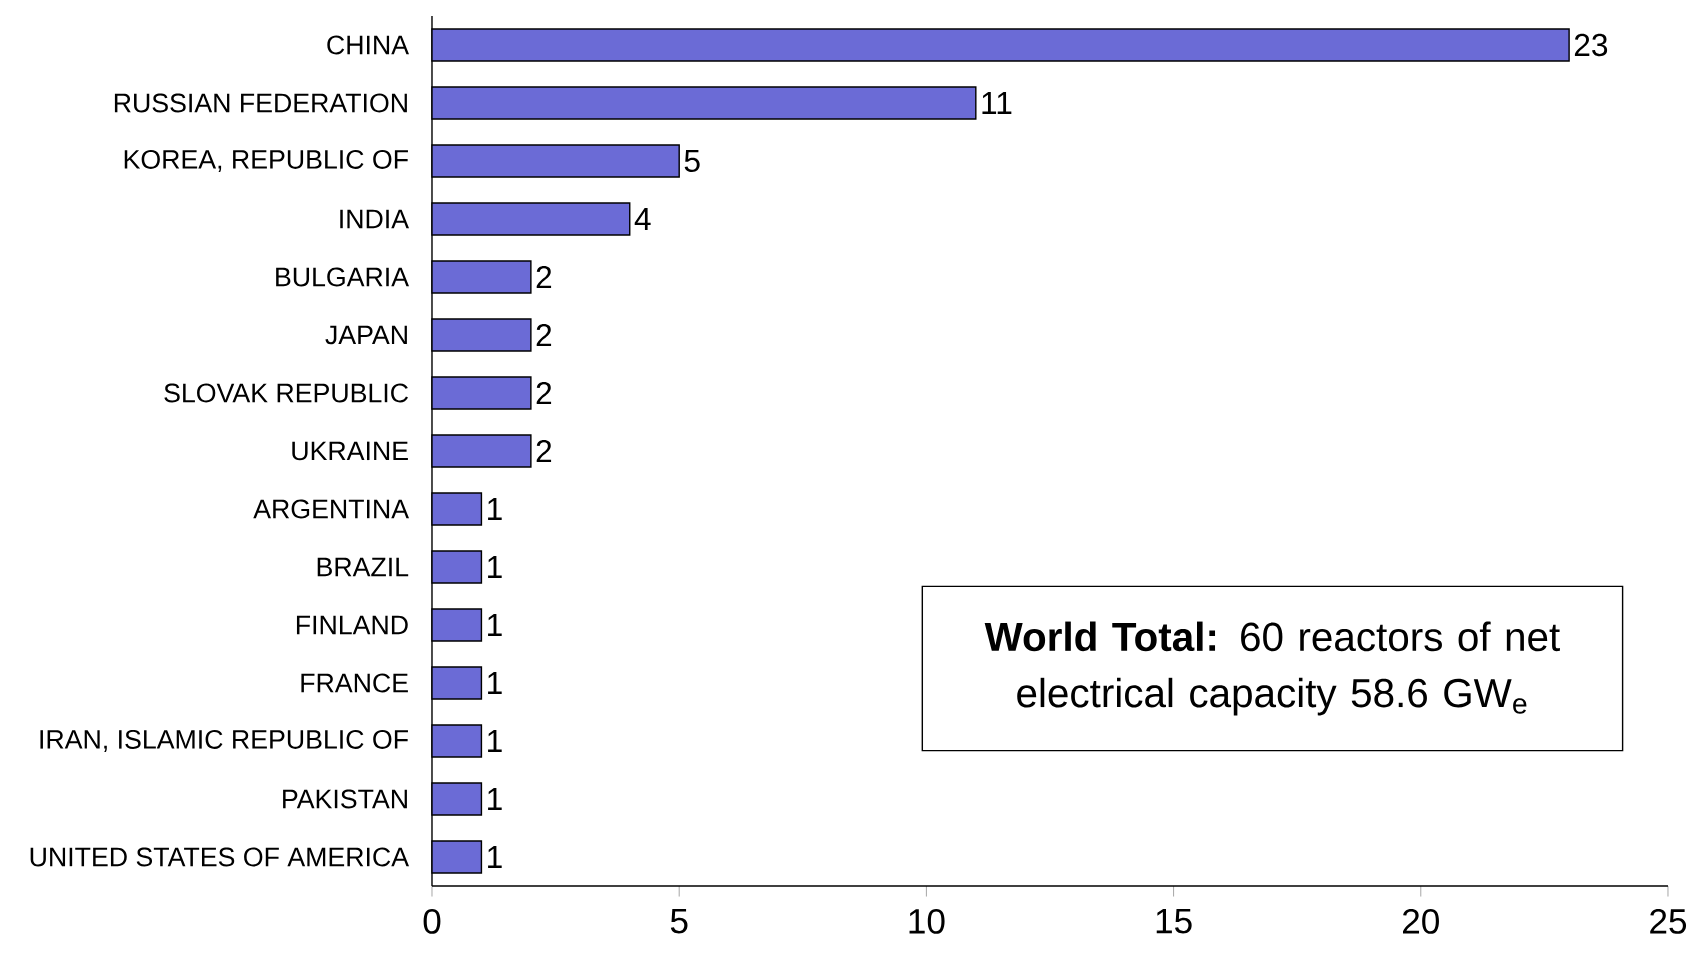 The width and height of the screenshot is (1702, 961). What do you see at coordinates (432, 921) in the screenshot?
I see `x-tick-label: 0` at bounding box center [432, 921].